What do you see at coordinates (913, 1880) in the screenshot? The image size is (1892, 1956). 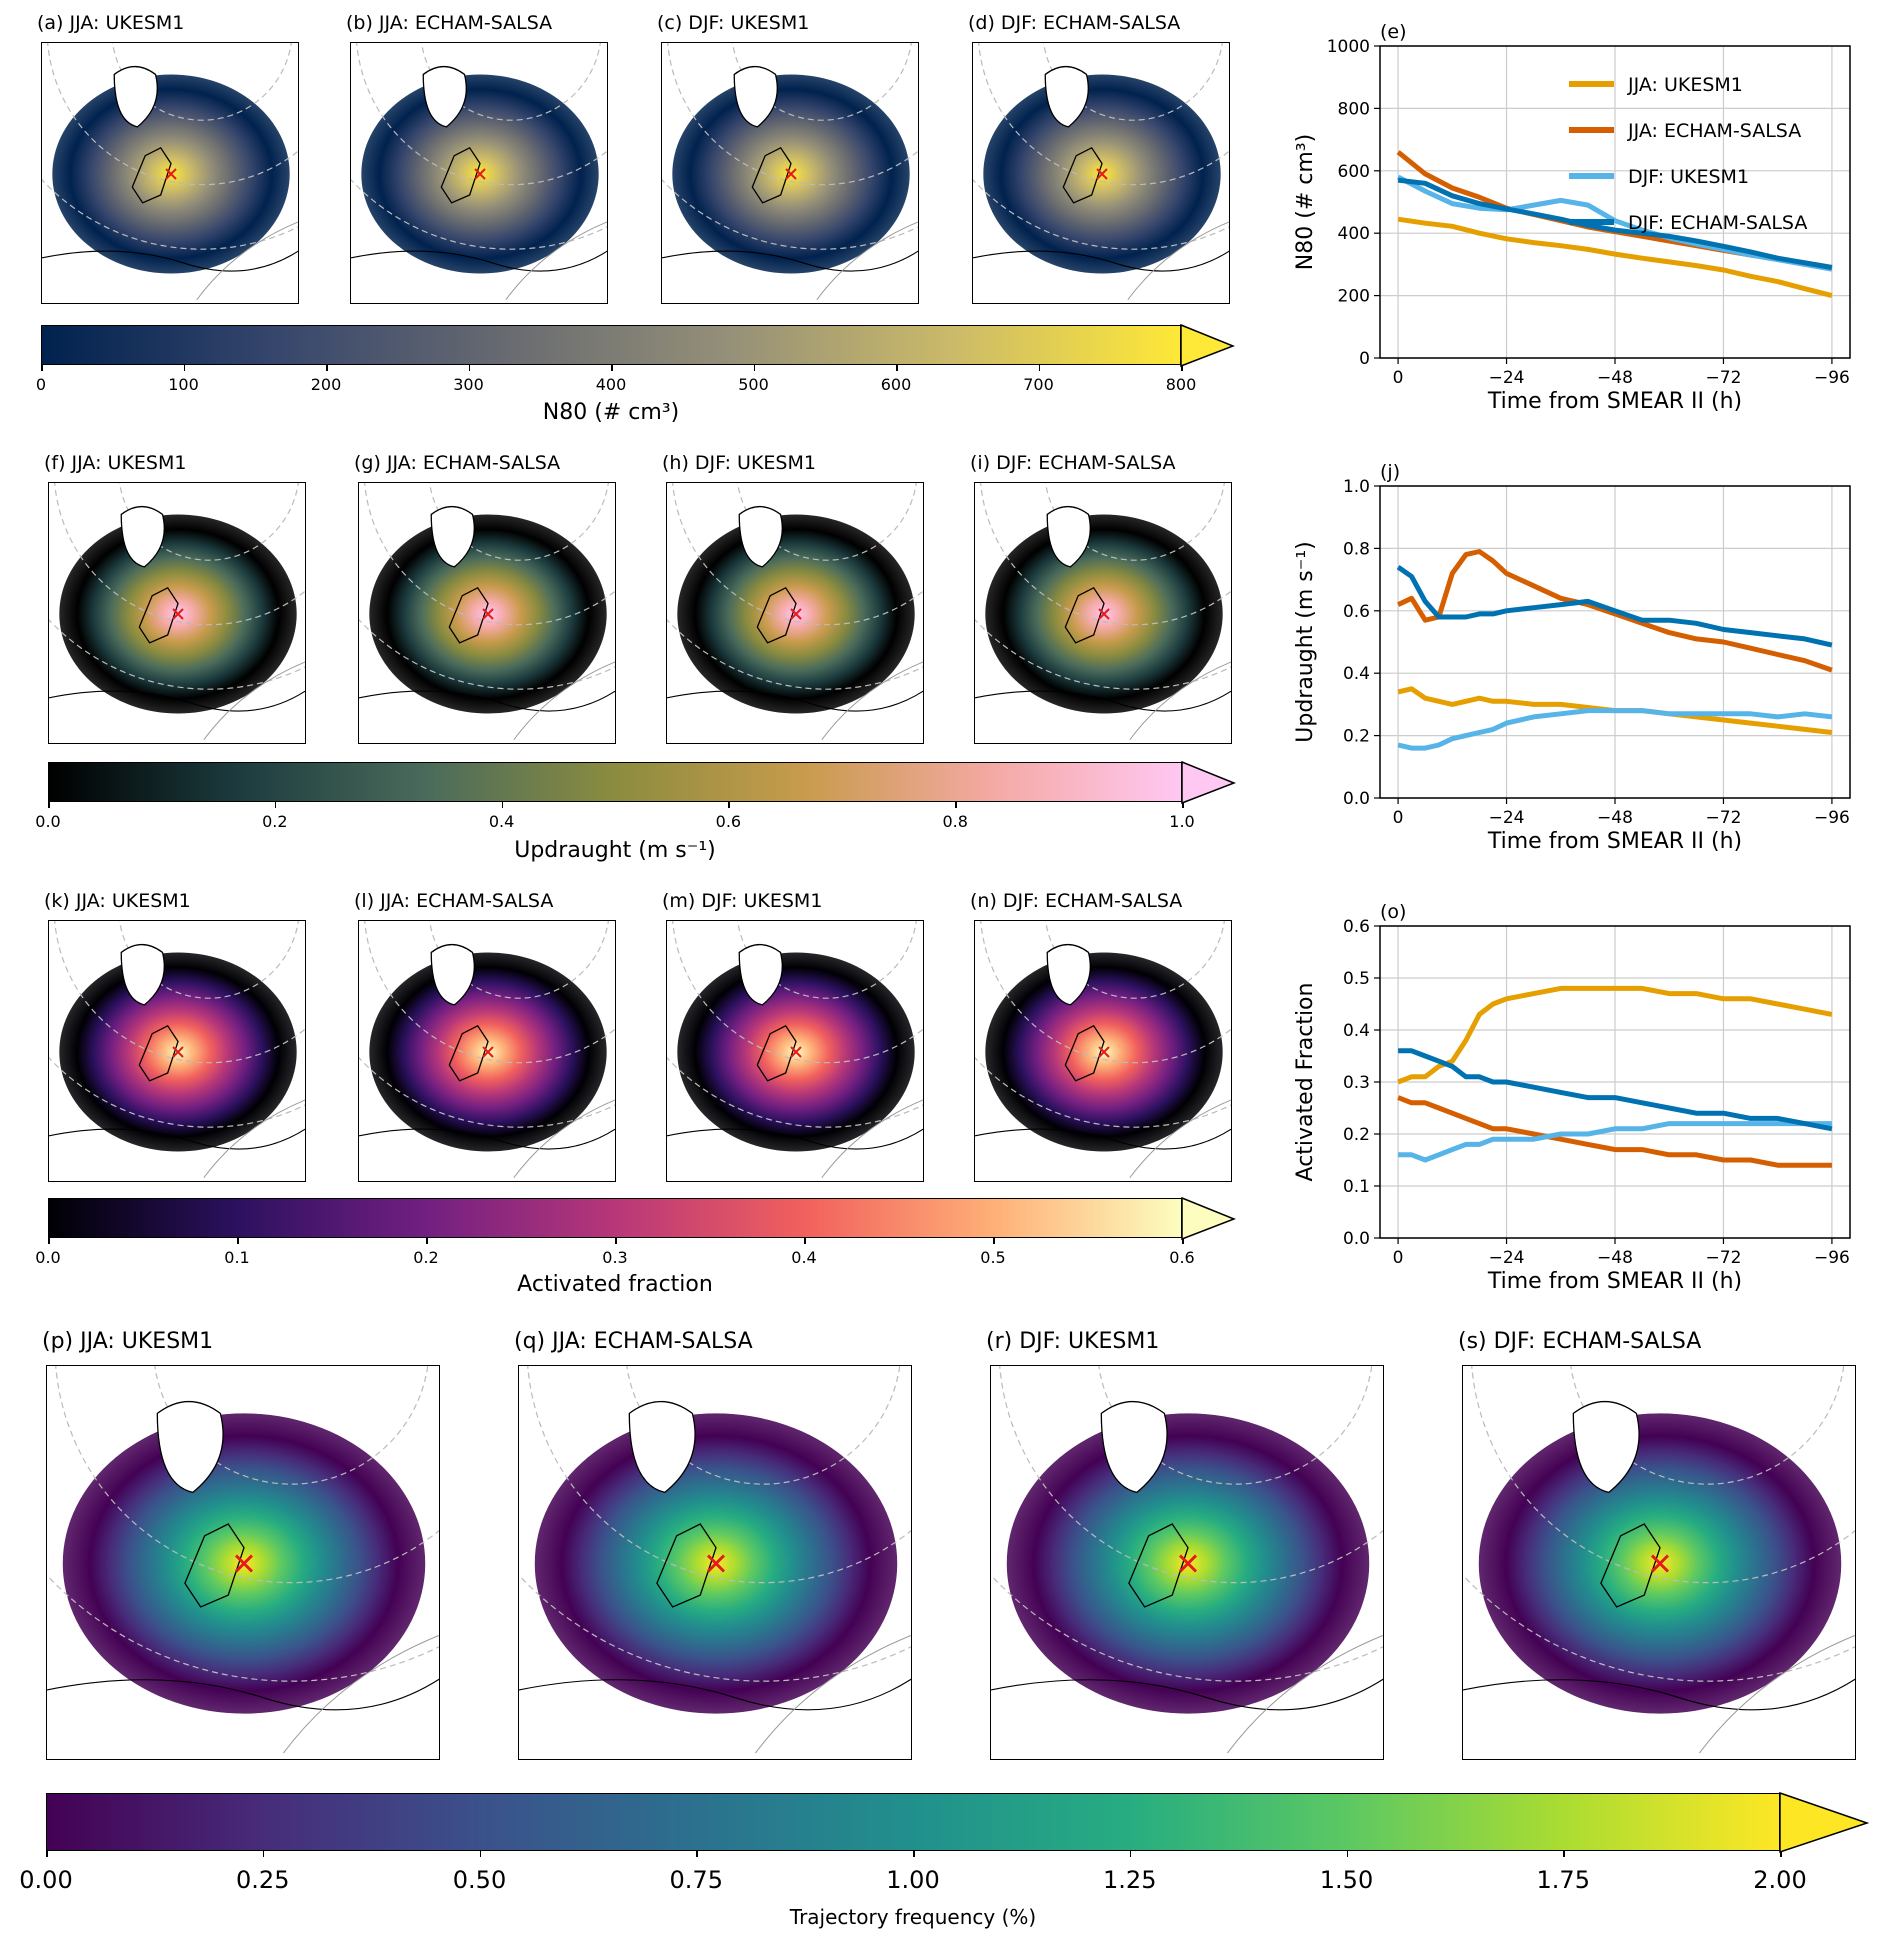 I see `colorbar-tick-label: 1.00` at bounding box center [913, 1880].